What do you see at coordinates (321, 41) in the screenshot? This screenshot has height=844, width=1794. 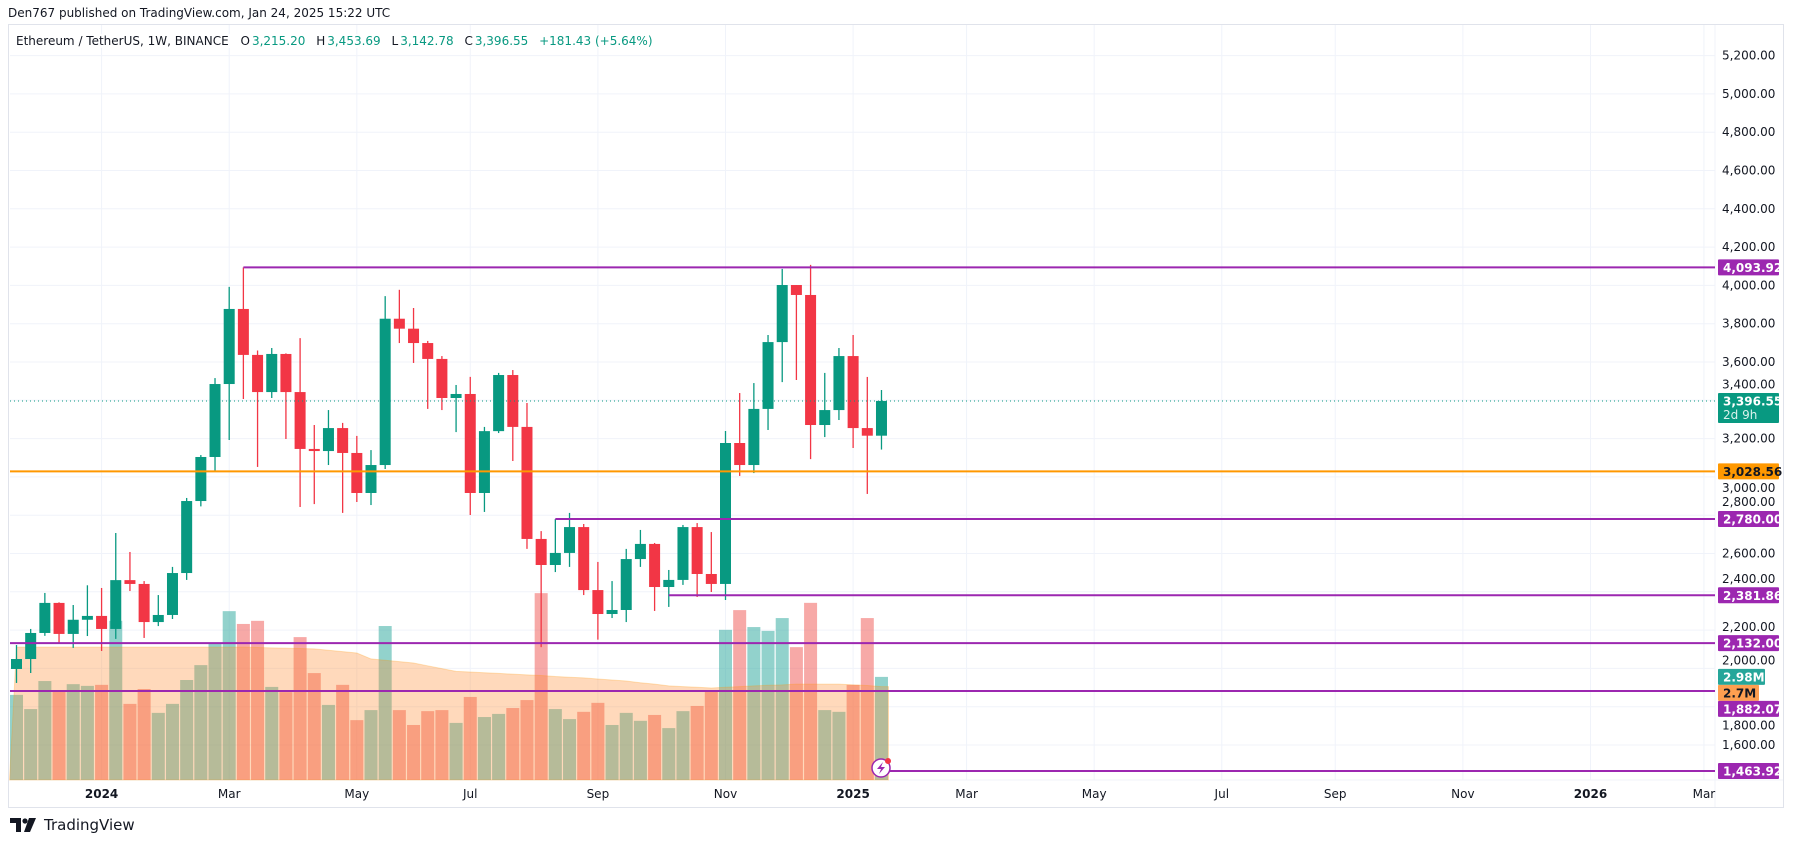 I see `legend-high-label: H` at bounding box center [321, 41].